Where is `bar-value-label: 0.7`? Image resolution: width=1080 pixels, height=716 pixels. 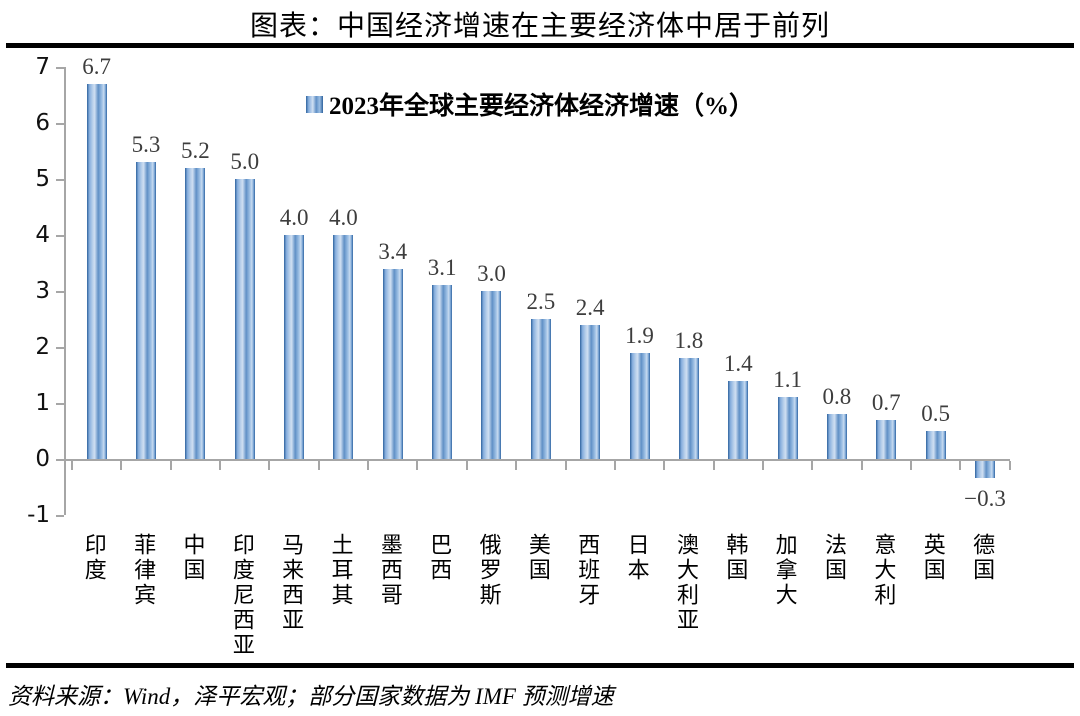
bar-value-label: 0.7 is located at coordinates (886, 402).